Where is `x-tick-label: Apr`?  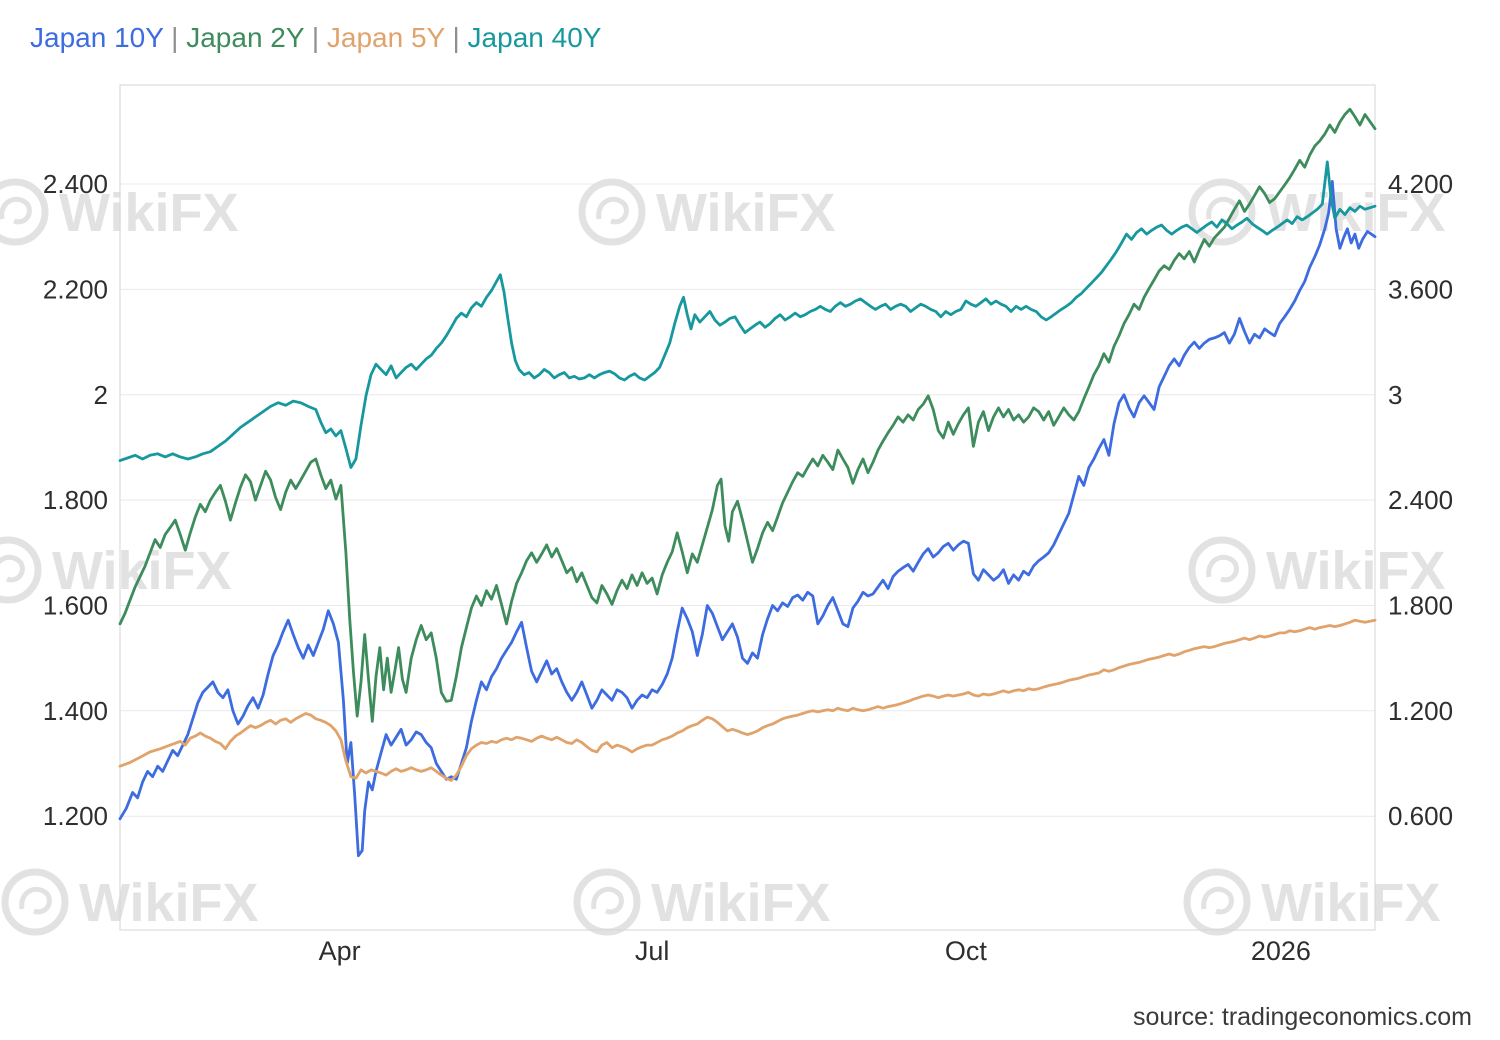 x-tick-label: Apr is located at coordinates (340, 951).